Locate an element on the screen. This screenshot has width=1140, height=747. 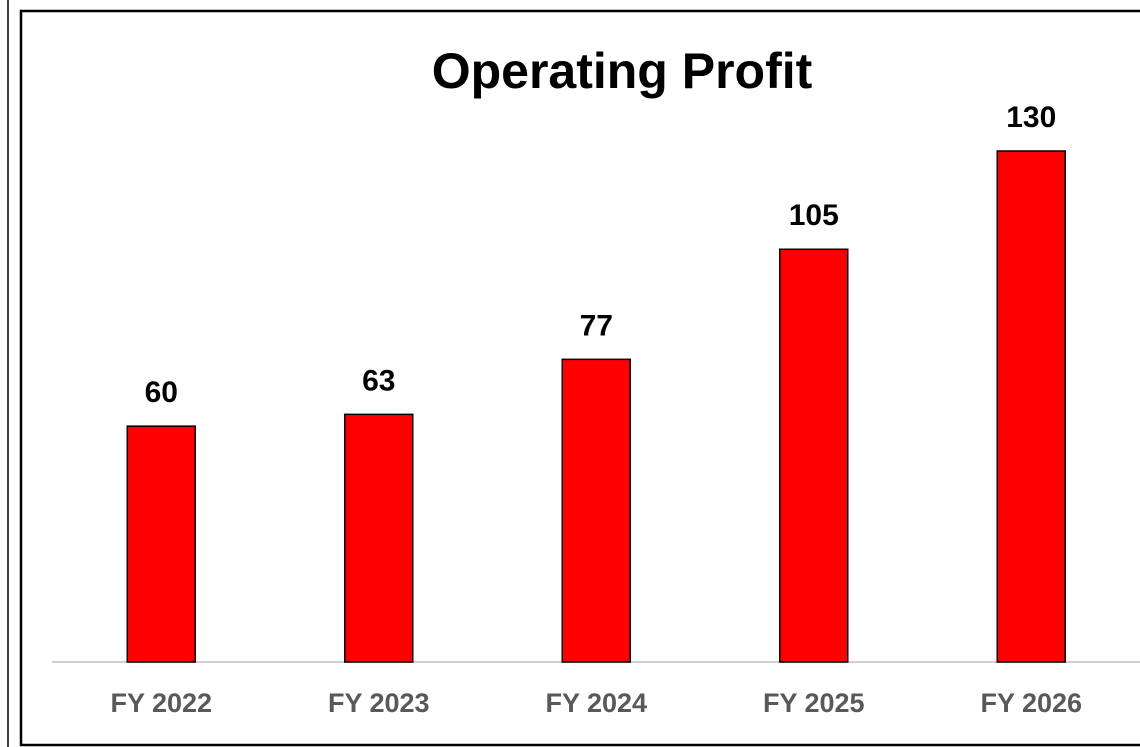
x-tick-label: FY 2025 is located at coordinates (814, 703).